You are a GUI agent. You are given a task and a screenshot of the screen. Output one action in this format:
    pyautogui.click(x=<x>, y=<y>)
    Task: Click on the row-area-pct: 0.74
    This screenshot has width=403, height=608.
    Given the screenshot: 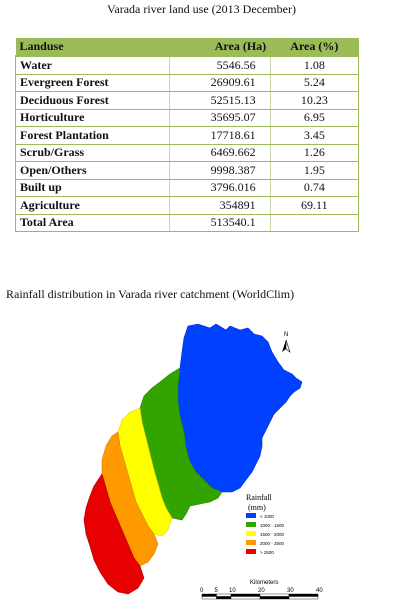 What is the action you would take?
    pyautogui.click(x=314, y=188)
    